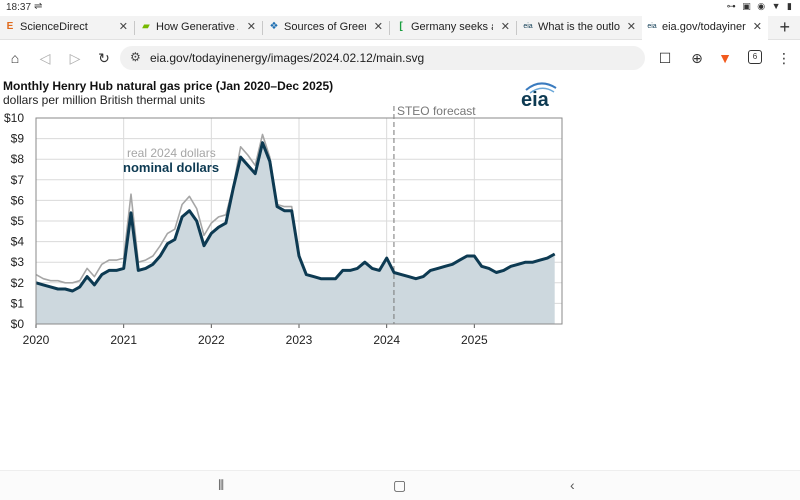 The width and height of the screenshot is (800, 500). What do you see at coordinates (18, 221) in the screenshot?
I see `y-tick-label: $5` at bounding box center [18, 221].